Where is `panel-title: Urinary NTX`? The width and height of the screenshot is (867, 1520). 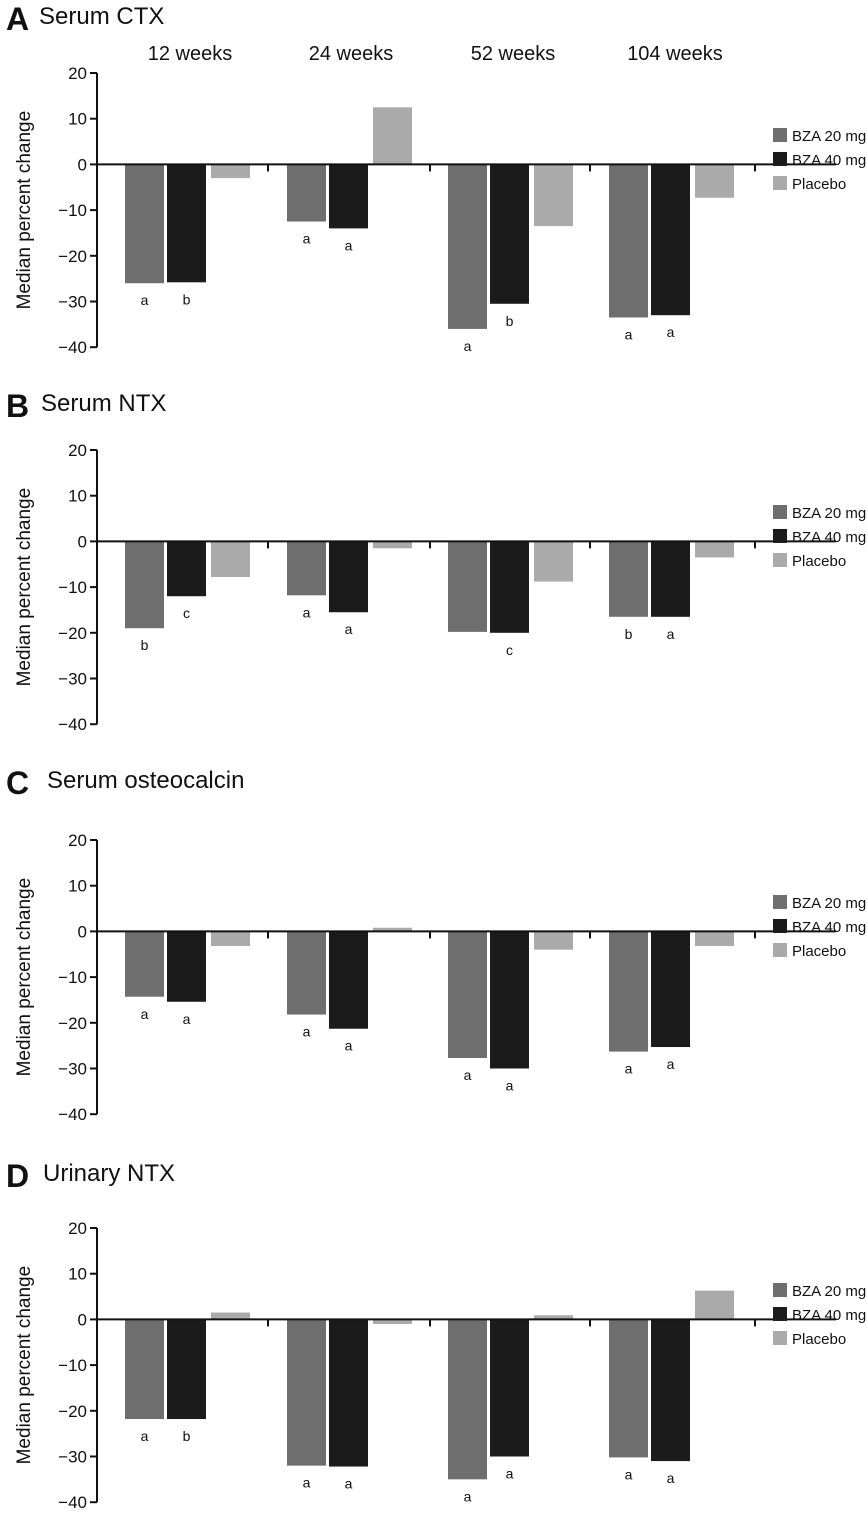 panel-title: Urinary NTX is located at coordinates (109, 1173).